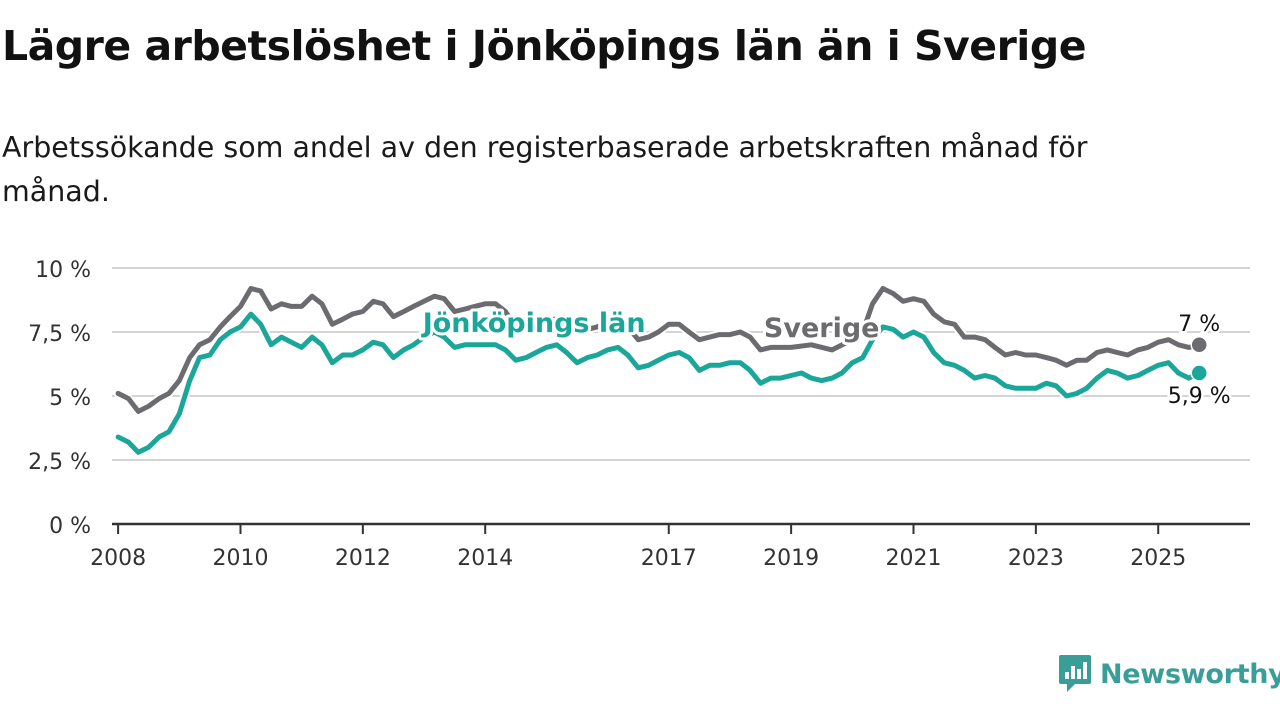 Image resolution: width=1280 pixels, height=720 pixels. What do you see at coordinates (363, 558) in the screenshot?
I see `x-tick-label: 2012` at bounding box center [363, 558].